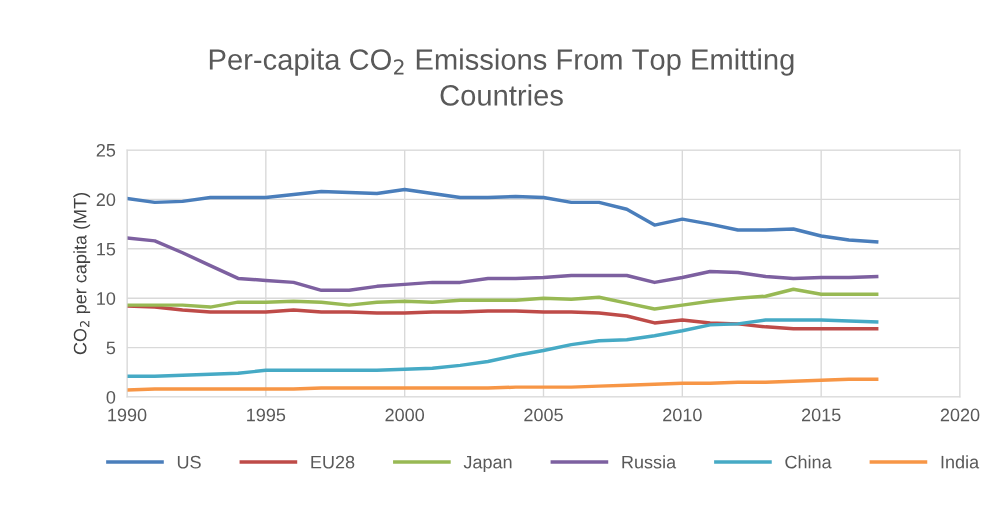 This screenshot has height=519, width=1003. Describe the element at coordinates (960, 462) in the screenshot. I see `legend-label: India` at that location.